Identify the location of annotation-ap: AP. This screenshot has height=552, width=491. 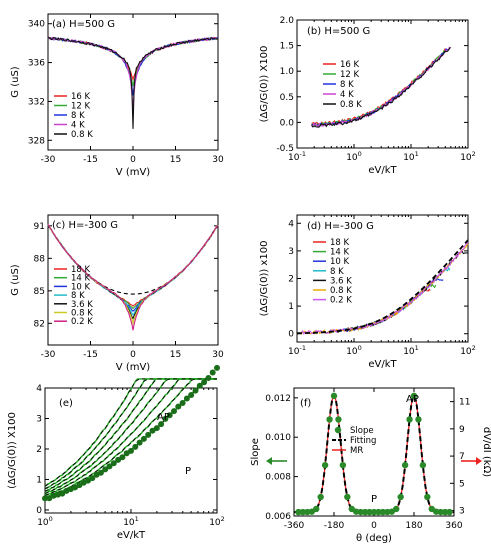
(163, 417).